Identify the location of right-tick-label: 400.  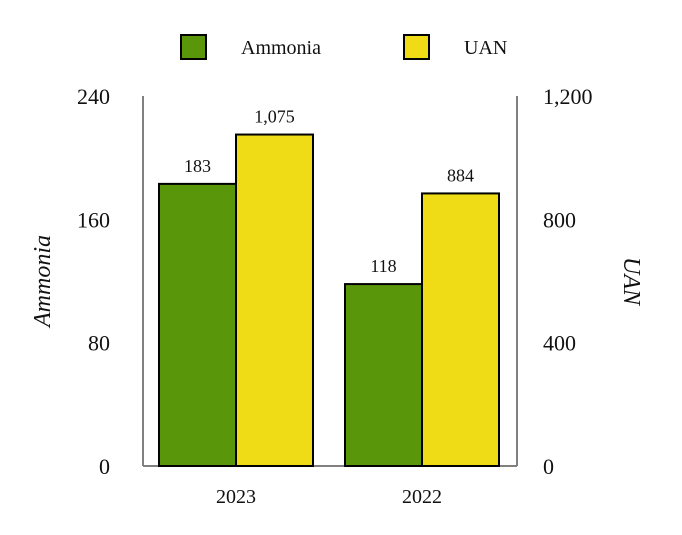
(559, 343).